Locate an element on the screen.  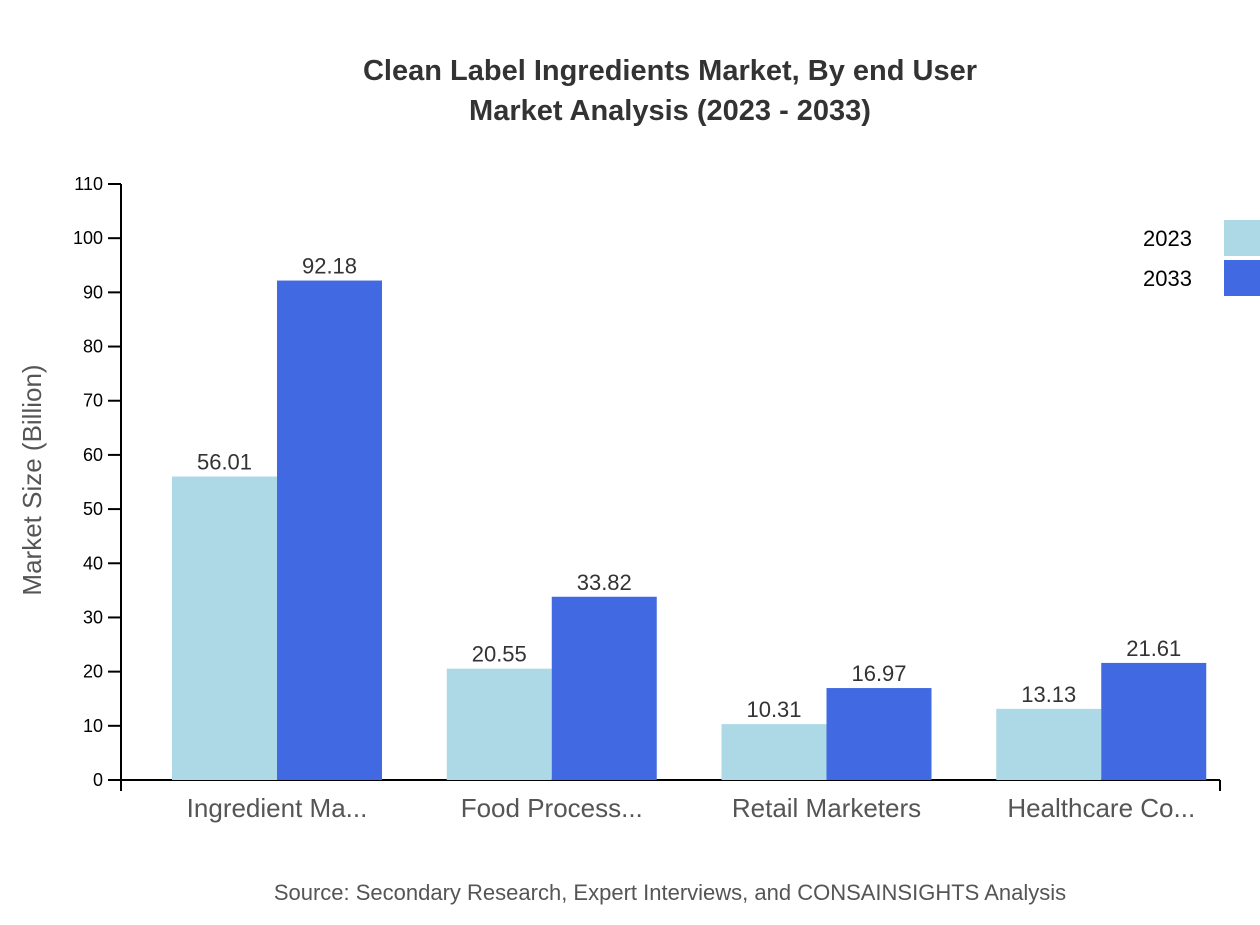
y-tick-label: 70 is located at coordinates (93, 401).